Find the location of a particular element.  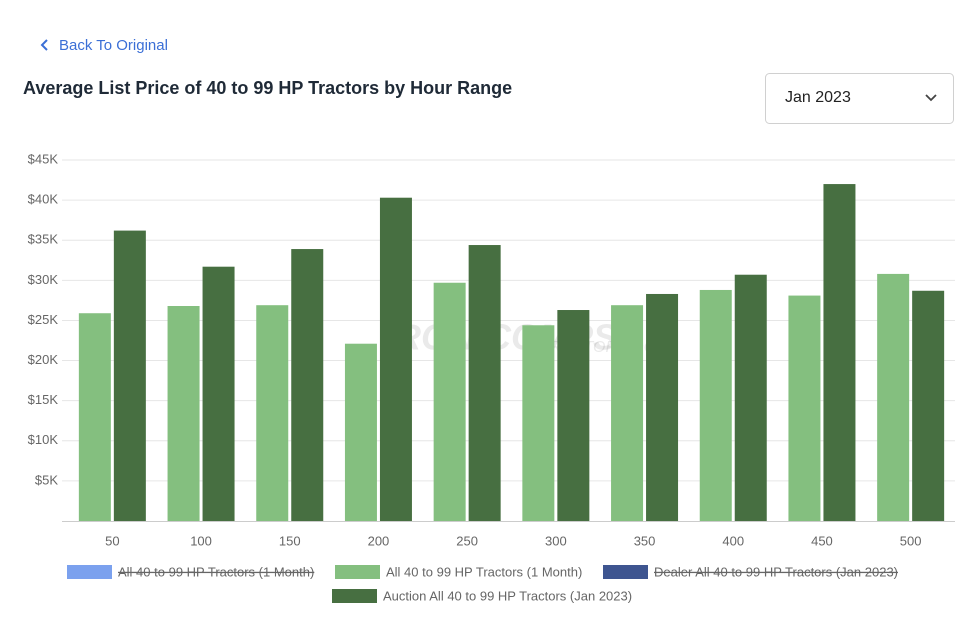

y-tick-label: $35K is located at coordinates (43, 239).